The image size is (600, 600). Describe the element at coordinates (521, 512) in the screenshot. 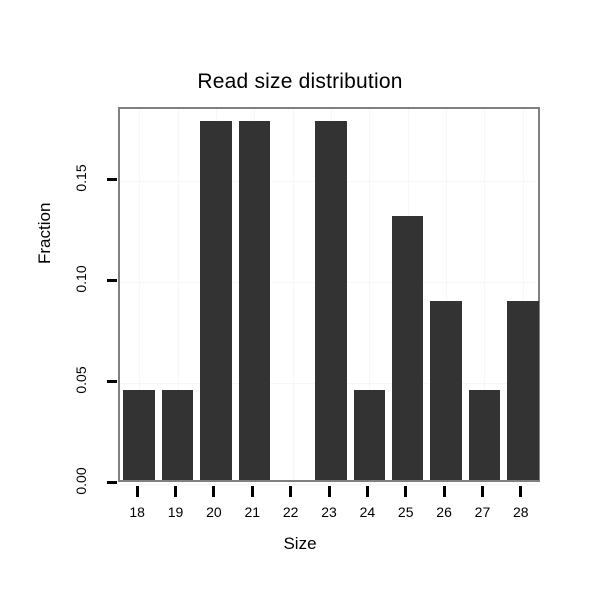

I see `x-tick-label: 28` at that location.